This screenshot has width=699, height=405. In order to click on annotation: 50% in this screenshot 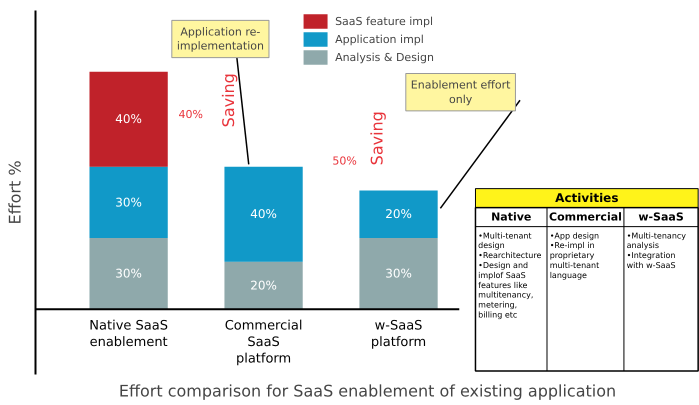, I will do `click(344, 161)`.